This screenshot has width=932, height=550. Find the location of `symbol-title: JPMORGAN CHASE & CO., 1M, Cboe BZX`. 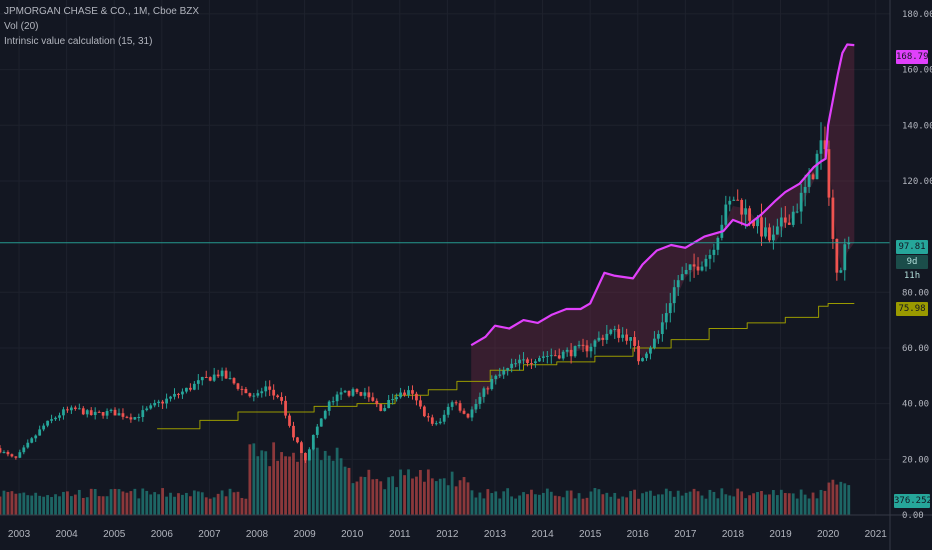

symbol-title: JPMORGAN CHASE & CO., 1M, Cboe BZX is located at coordinates (102, 11).